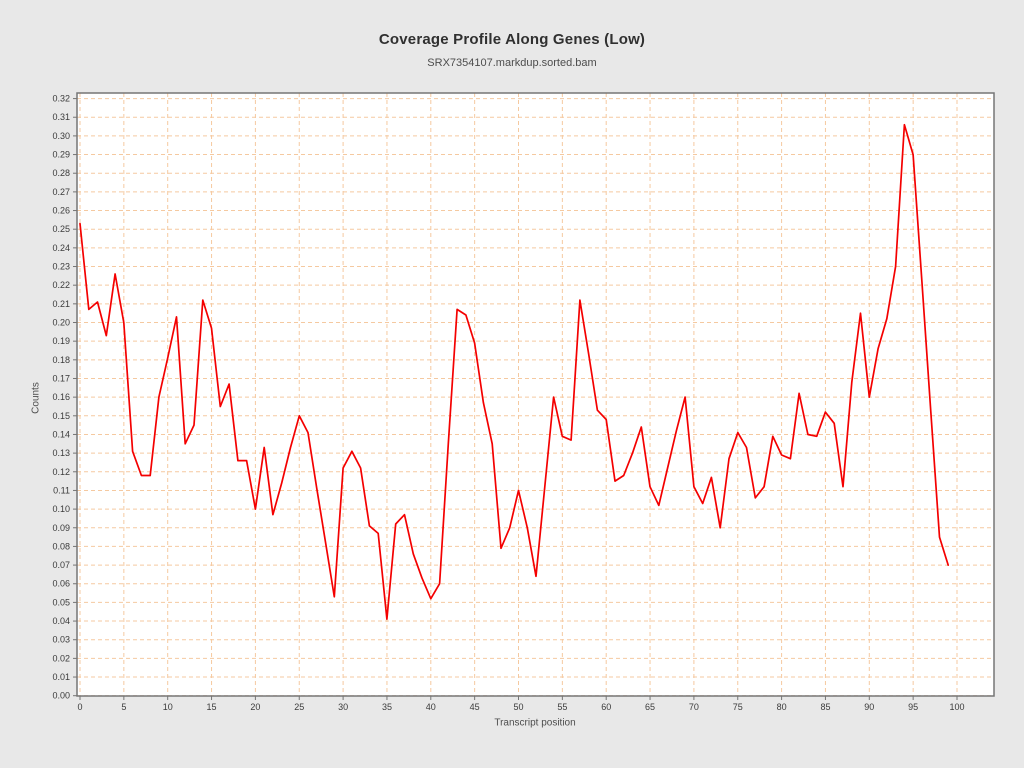 The width and height of the screenshot is (1024, 768). What do you see at coordinates (738, 707) in the screenshot?
I see `svg-text: 75` at bounding box center [738, 707].